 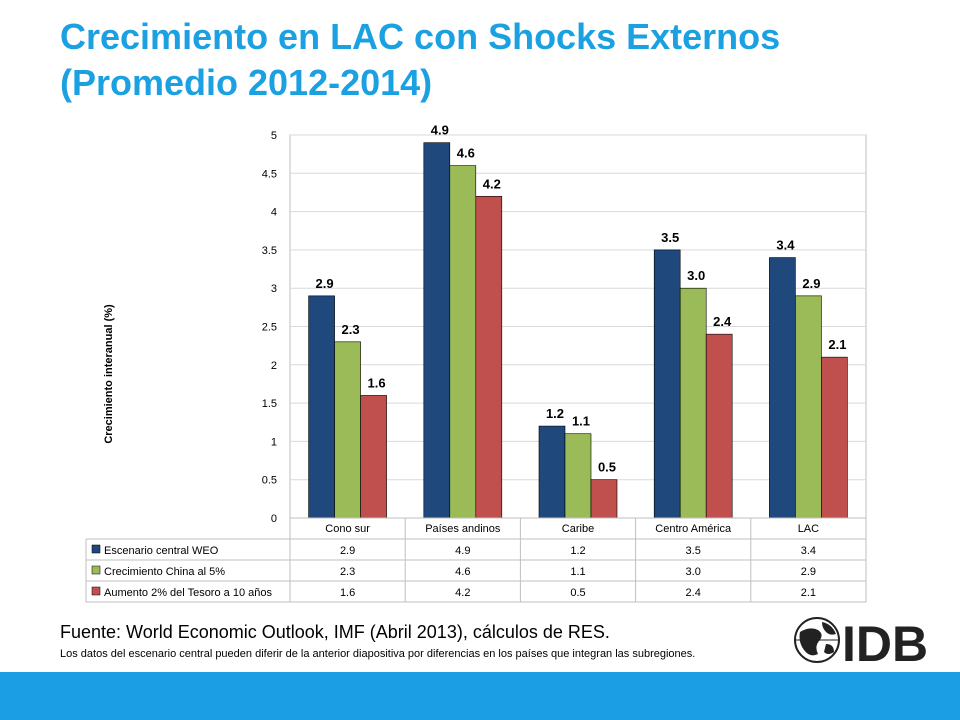 What do you see at coordinates (817, 640) in the screenshot?
I see `globe-icon` at bounding box center [817, 640].